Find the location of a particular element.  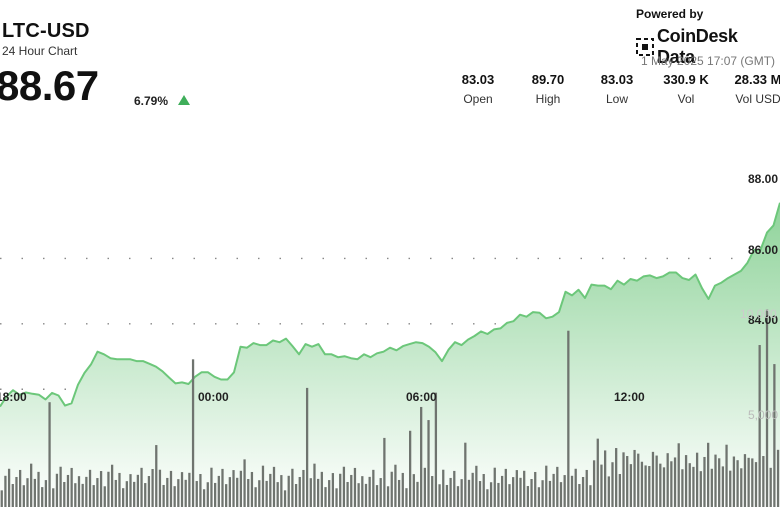

y-tick-label: 86.00 is located at coordinates (763, 250).